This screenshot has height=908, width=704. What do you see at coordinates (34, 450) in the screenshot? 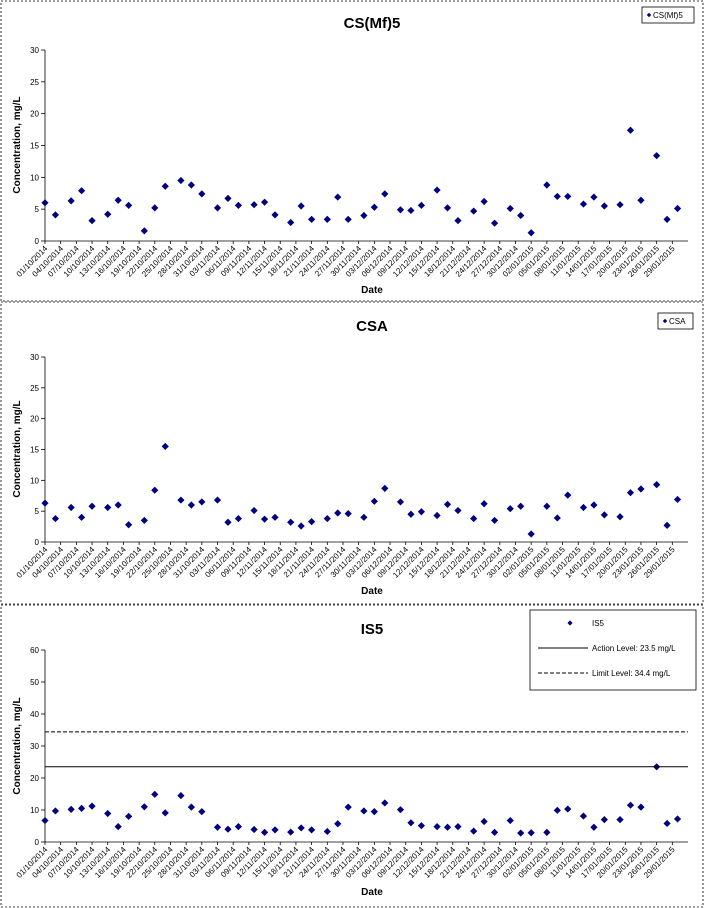
I see `y-tick-label: 15` at bounding box center [34, 450].